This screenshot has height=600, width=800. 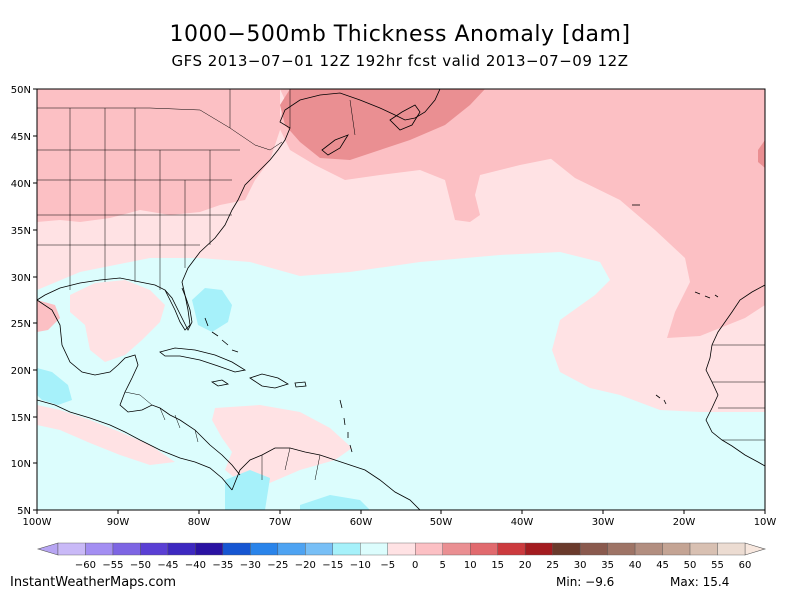 What do you see at coordinates (85, 565) in the screenshot?
I see `legend-label: −60` at bounding box center [85, 565].